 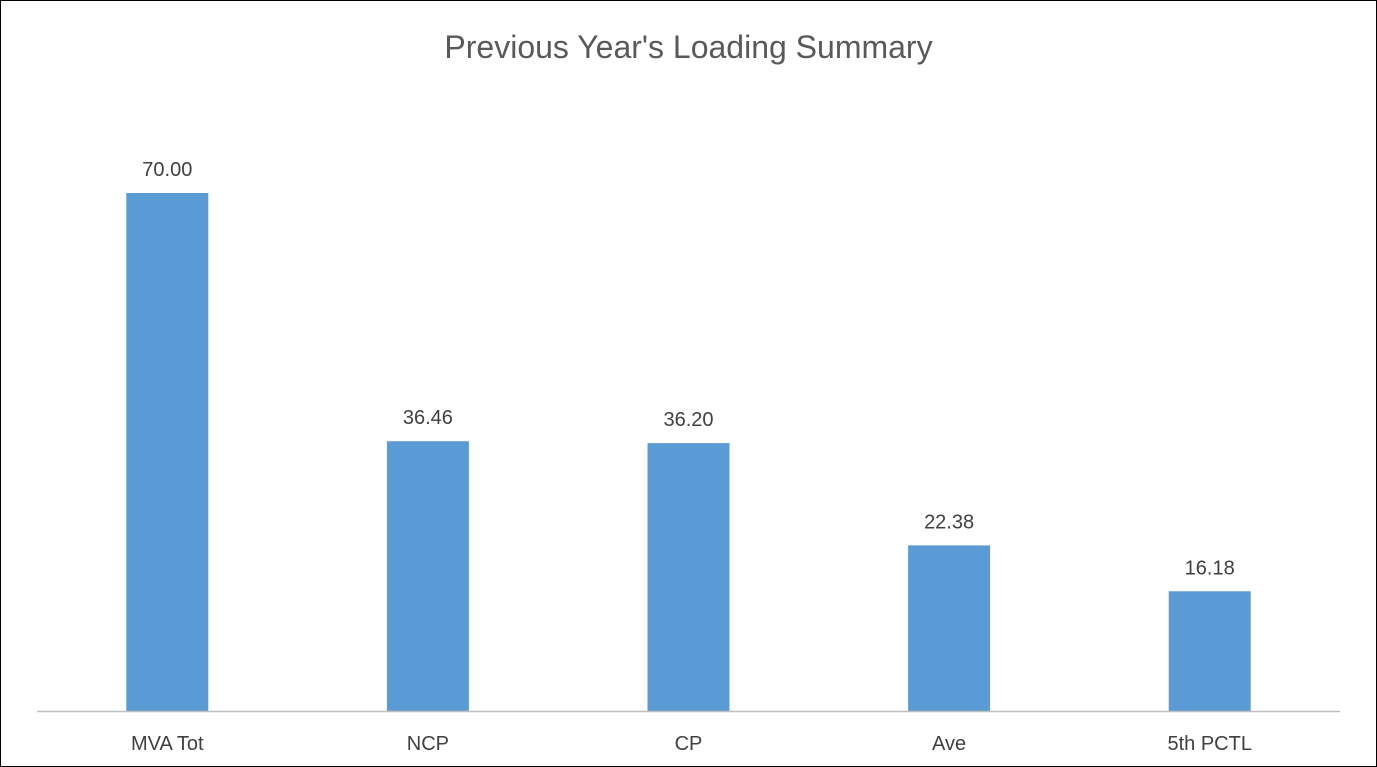 I want to click on bar-ave, so click(x=949, y=628).